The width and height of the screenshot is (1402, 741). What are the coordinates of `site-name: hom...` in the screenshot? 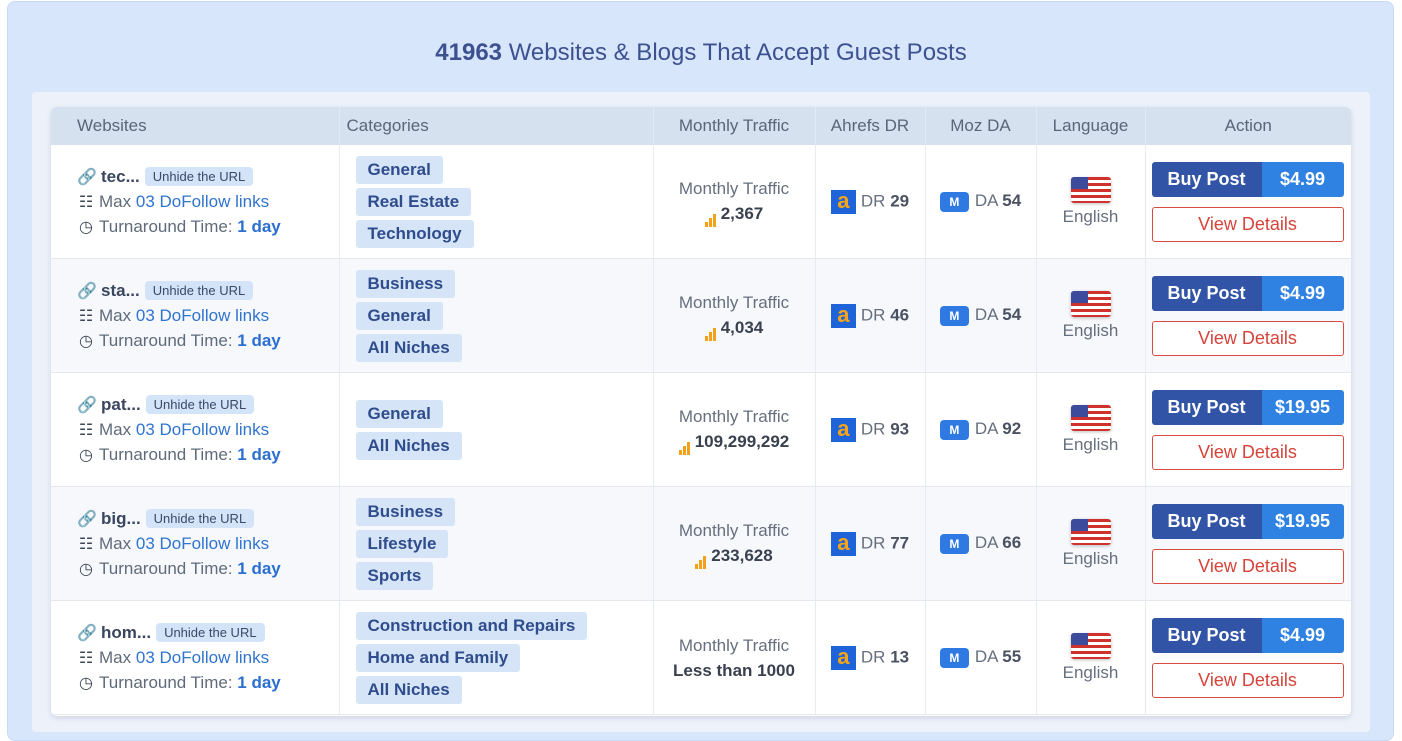 It's located at (126, 632).